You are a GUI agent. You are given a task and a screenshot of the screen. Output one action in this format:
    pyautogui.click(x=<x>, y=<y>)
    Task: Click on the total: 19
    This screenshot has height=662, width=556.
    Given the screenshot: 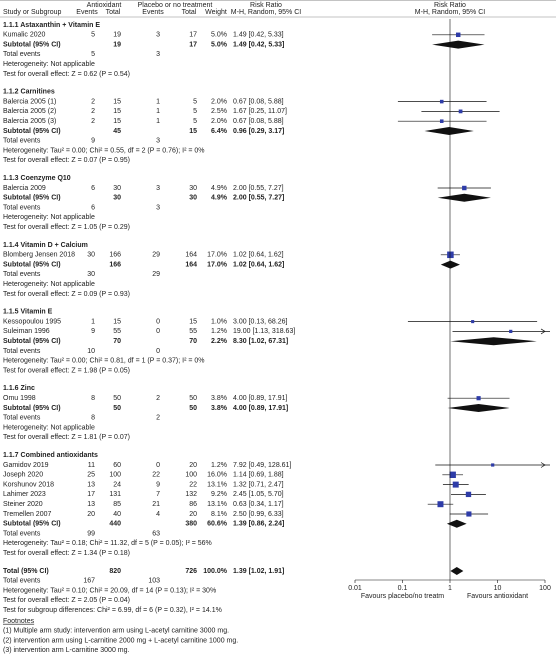 What is the action you would take?
    pyautogui.click(x=117, y=35)
    